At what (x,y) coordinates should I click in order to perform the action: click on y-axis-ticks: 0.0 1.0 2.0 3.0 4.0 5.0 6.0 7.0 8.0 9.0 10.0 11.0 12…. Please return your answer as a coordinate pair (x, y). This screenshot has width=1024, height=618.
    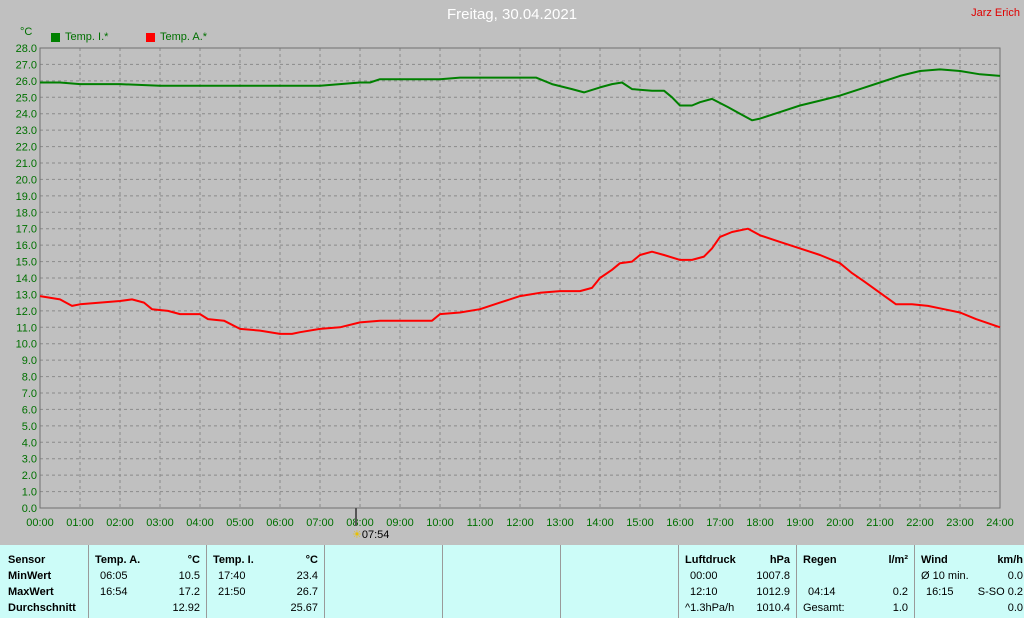
    Looking at the image, I should click on (26, 279).